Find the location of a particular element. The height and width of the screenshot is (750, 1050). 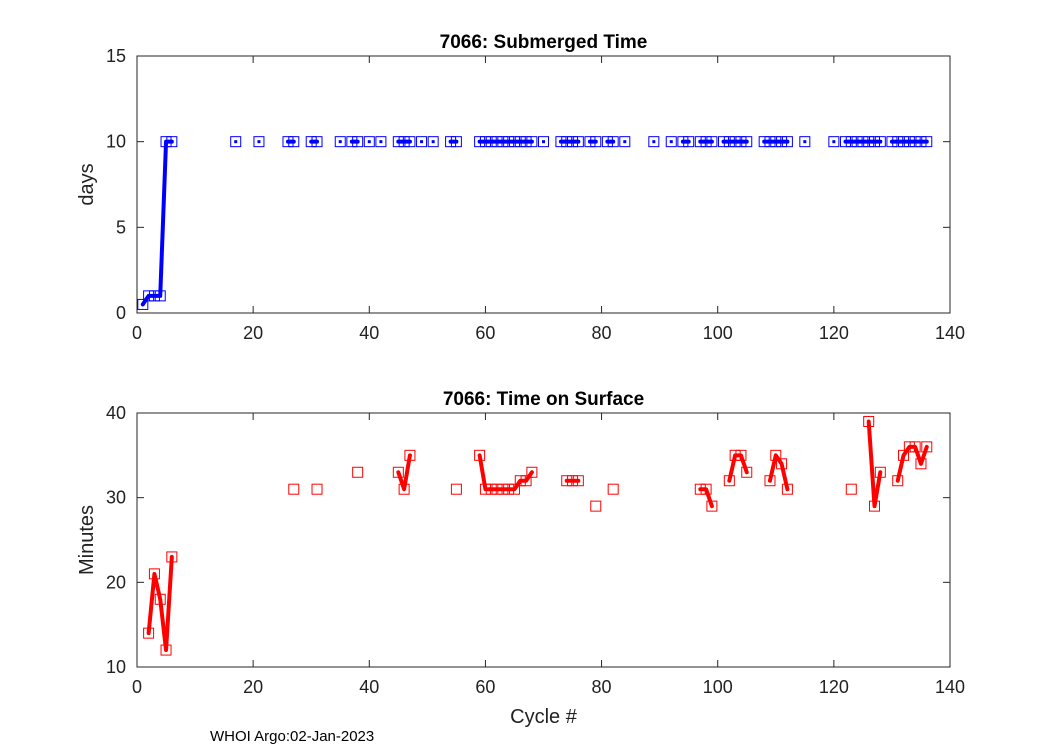

y-tick-label: 40 is located at coordinates (116, 413).